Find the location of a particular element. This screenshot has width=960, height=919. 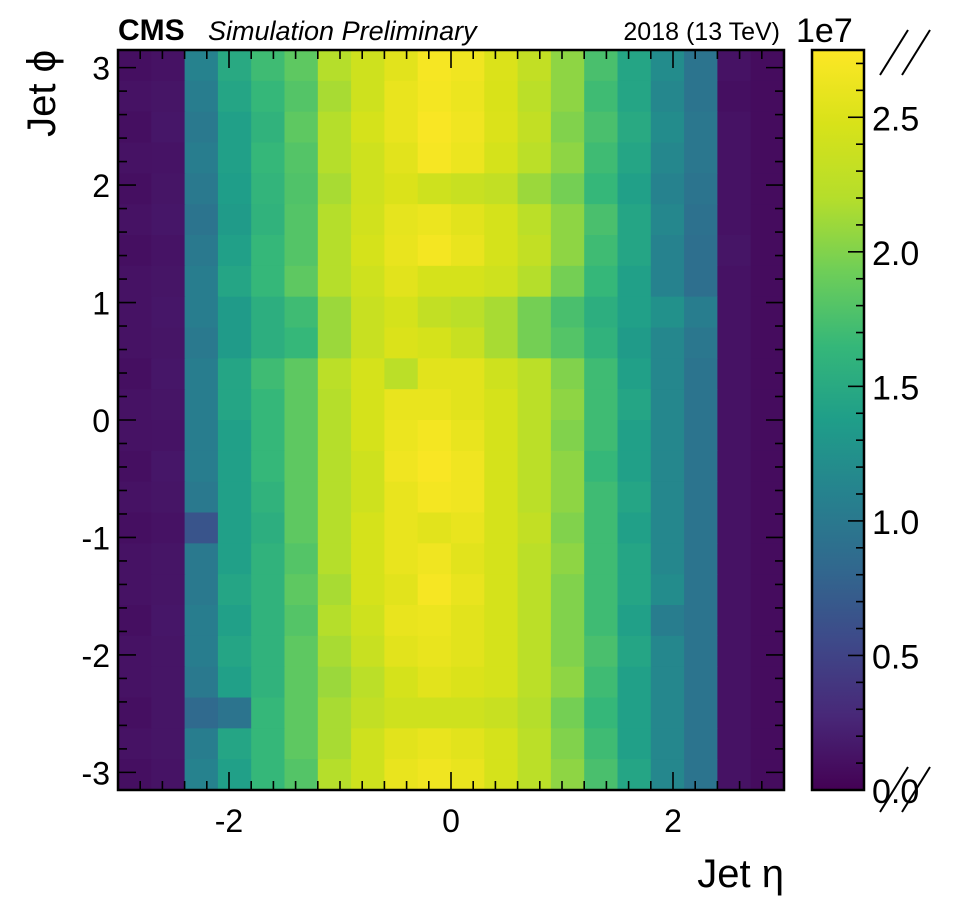

axis-break-mark-bottom is located at coordinates (905, 789).